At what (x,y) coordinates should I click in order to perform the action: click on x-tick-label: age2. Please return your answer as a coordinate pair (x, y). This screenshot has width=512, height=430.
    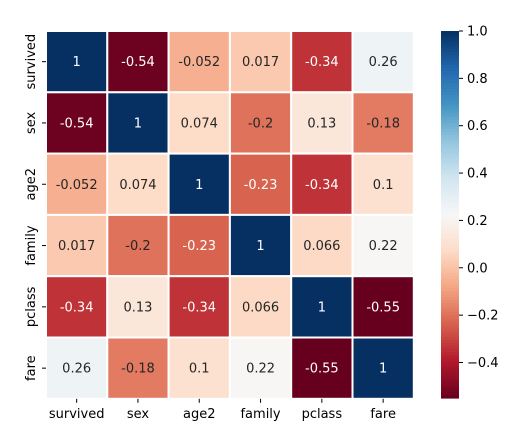
    Looking at the image, I should click on (199, 414).